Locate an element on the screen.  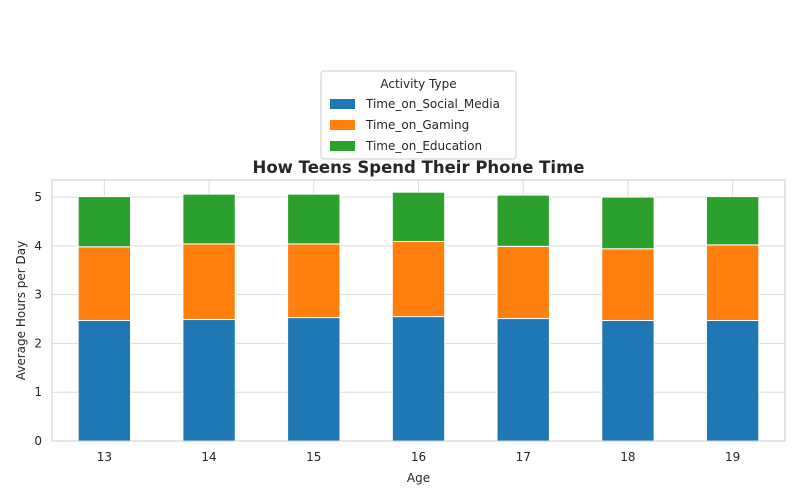
chart-title: How Teens Spend Their Phone Time is located at coordinates (419, 167).